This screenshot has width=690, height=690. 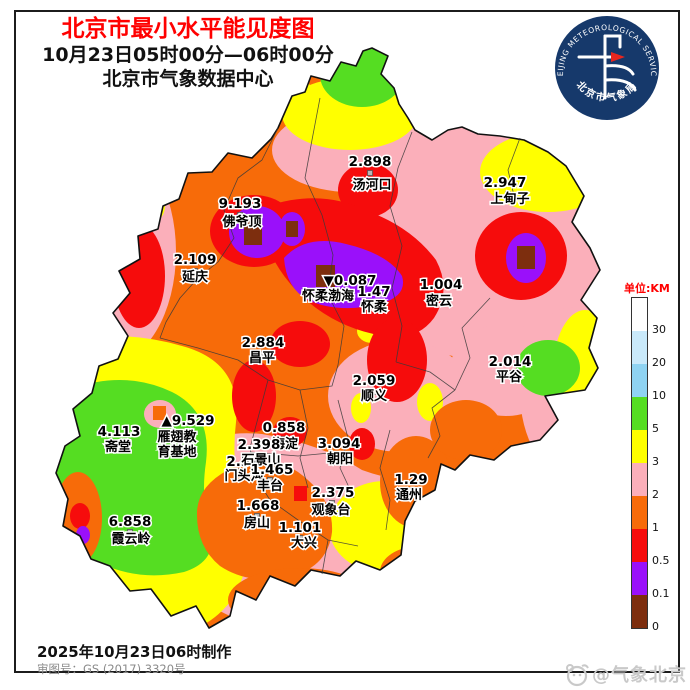 What do you see at coordinates (373, 292) in the screenshot?
I see `station-value: 1.47` at bounding box center [373, 292].